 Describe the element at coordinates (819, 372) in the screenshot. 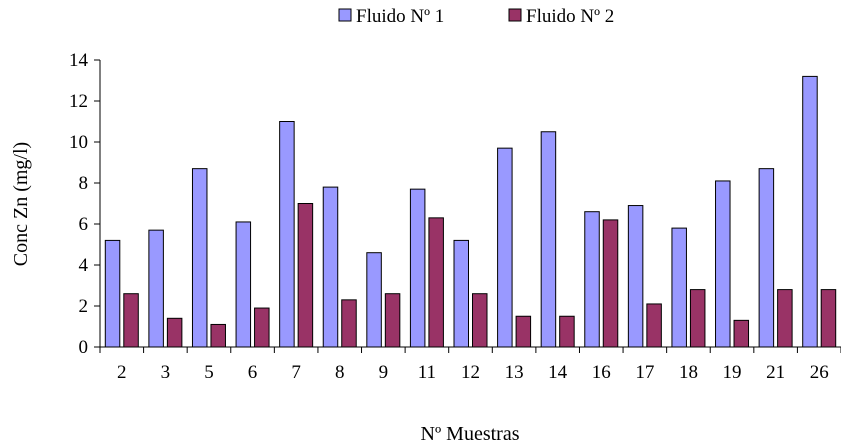

I see `x-tick-label: 26` at that location.